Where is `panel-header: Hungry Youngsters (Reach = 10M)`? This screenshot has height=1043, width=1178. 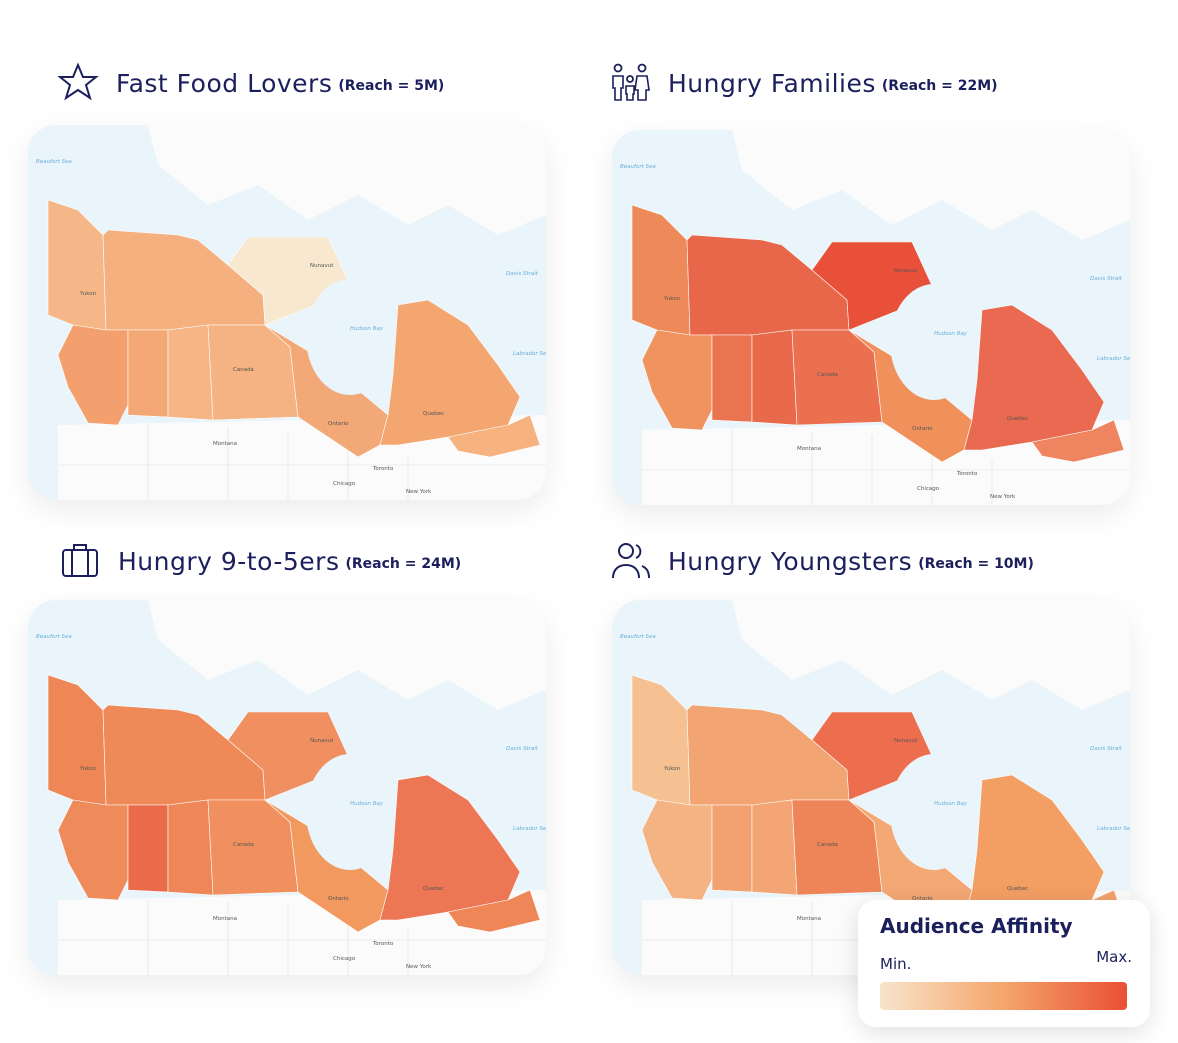 panel-header: Hungry Youngsters (Reach = 10M) is located at coordinates (822, 561).